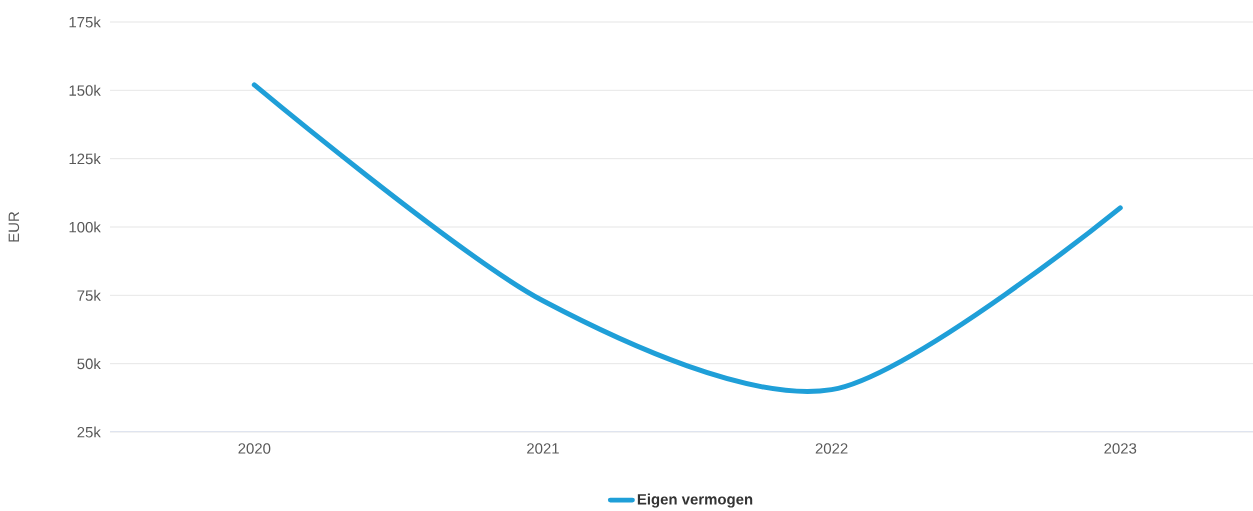 The width and height of the screenshot is (1253, 511). I want to click on y-tick-label: 75k, so click(89, 295).